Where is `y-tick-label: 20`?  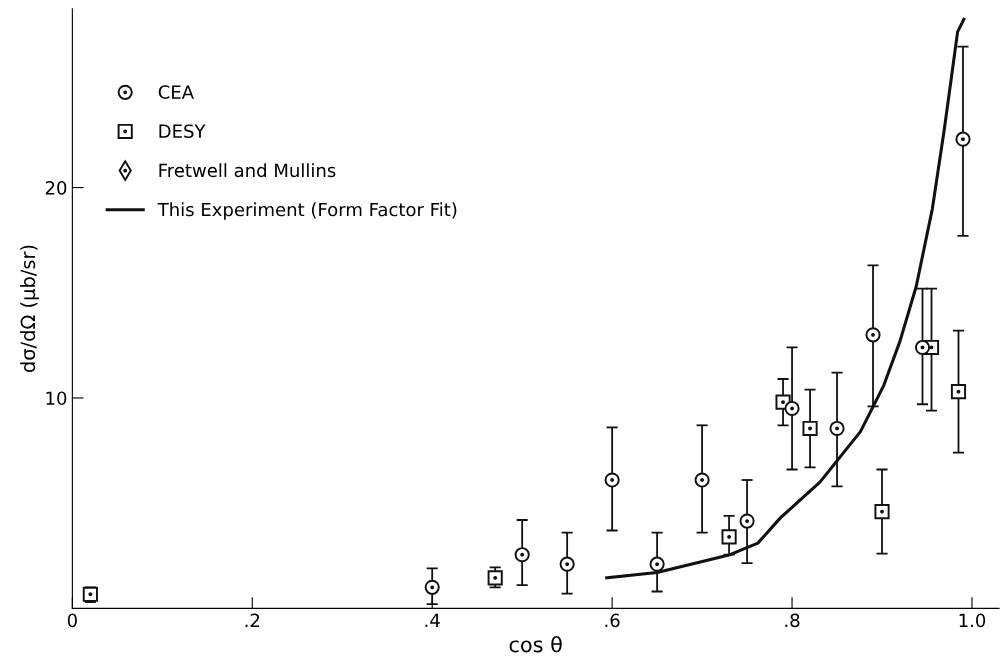 y-tick-label: 20 is located at coordinates (56, 188).